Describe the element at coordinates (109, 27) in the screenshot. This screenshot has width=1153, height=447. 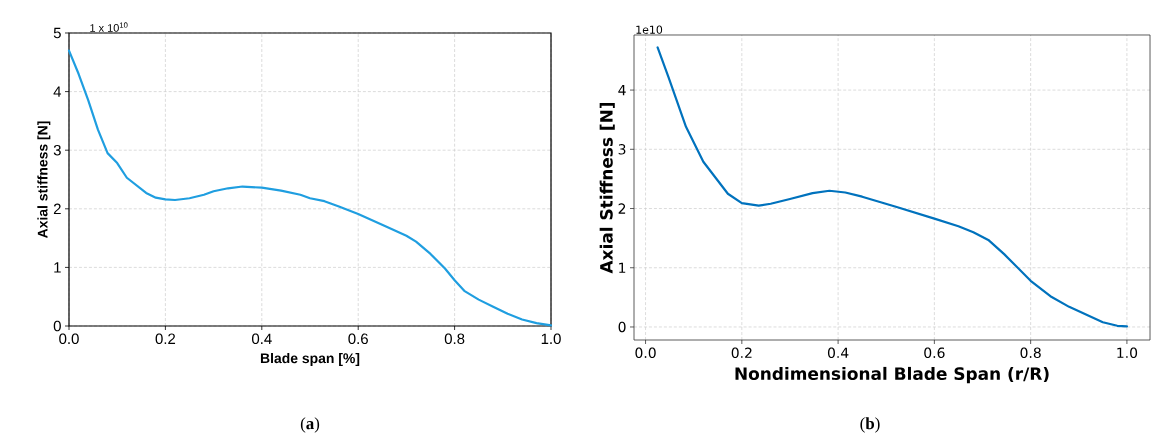
I see `text: 1 x 10$^{10}$` at that location.